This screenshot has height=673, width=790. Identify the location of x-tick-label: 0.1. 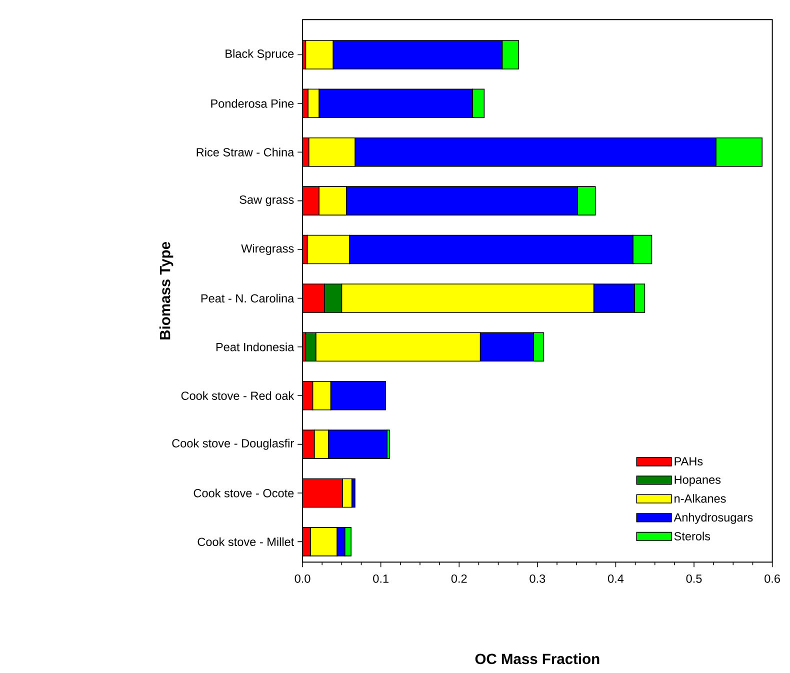
(380, 578).